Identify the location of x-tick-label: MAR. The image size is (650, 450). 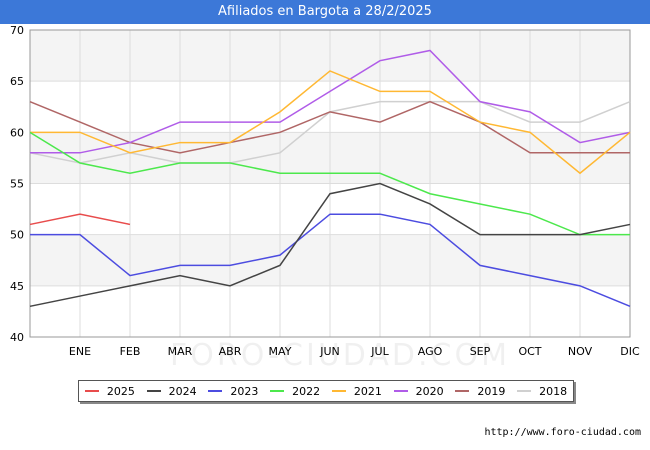
(180, 351).